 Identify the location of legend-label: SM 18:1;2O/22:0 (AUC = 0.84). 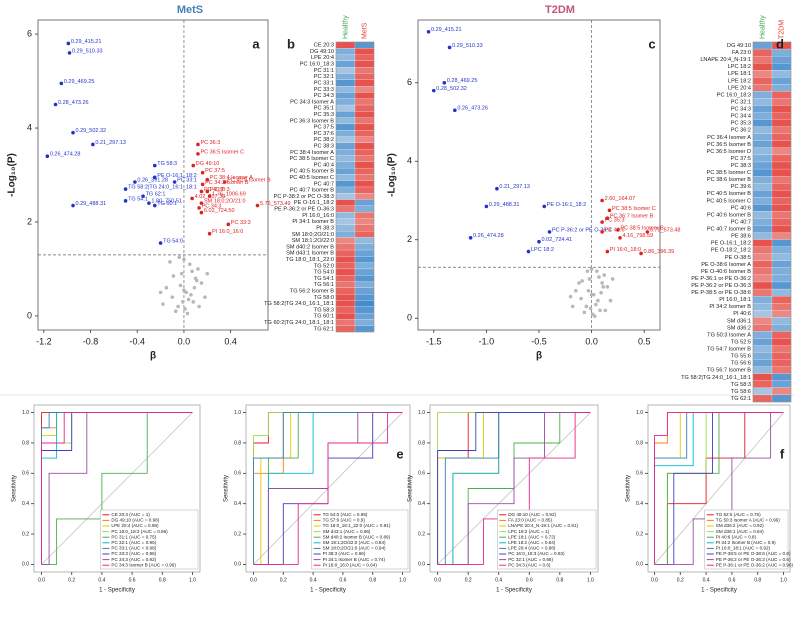
(354, 542).